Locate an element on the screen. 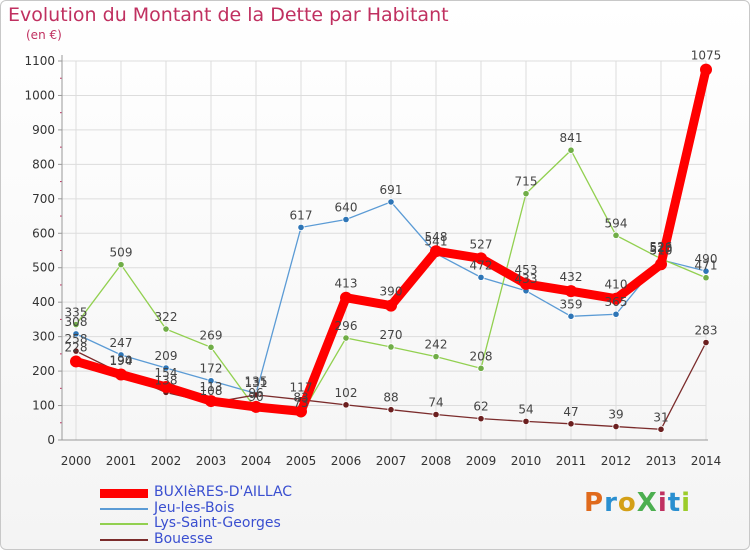 The height and width of the screenshot is (550, 750). data-label: 117 is located at coordinates (301, 388).